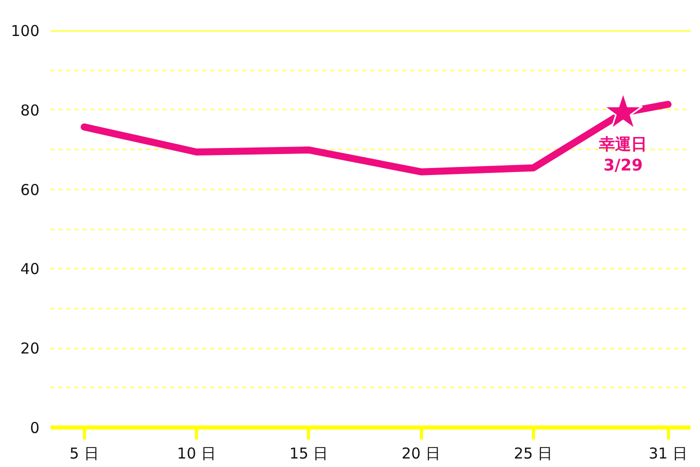 The width and height of the screenshot is (700, 467). What do you see at coordinates (25, 31) in the screenshot?
I see `y-tick-label: 100` at bounding box center [25, 31].